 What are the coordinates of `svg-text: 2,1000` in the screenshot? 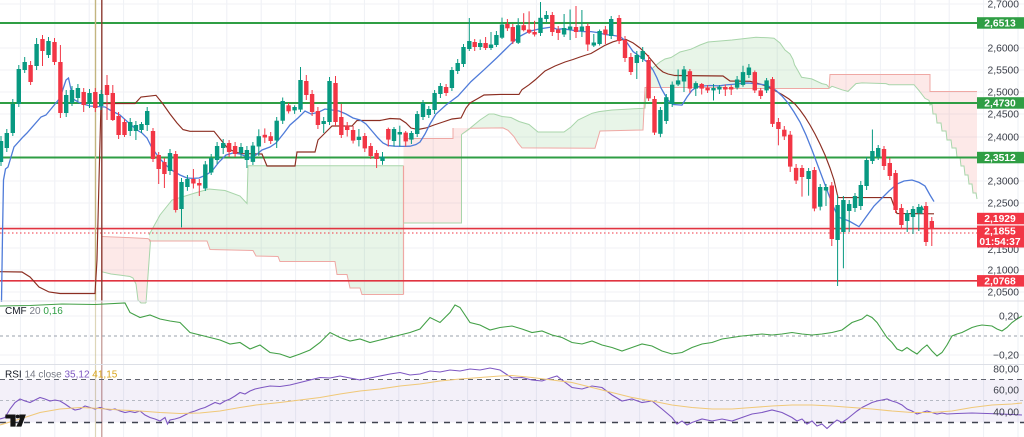 It's located at (1004, 271).